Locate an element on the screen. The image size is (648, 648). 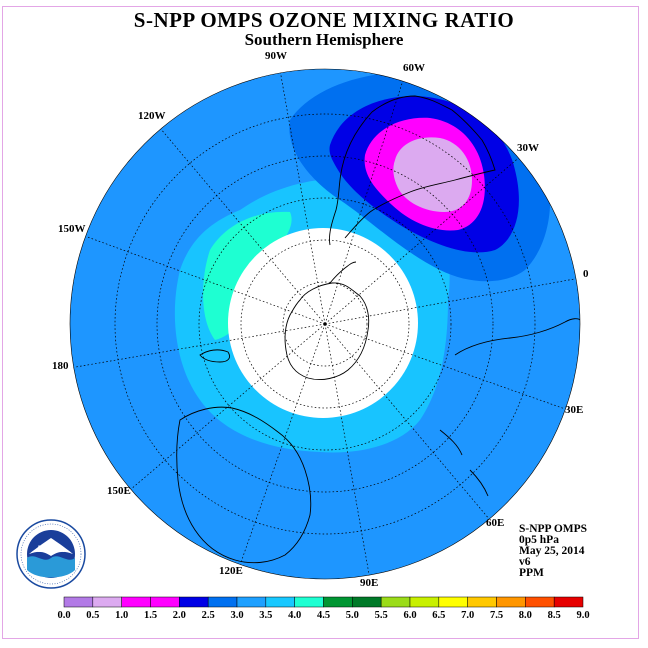
map-title: S-NPP OMPS OZONE MIXING RATIO is located at coordinates (324, 20).